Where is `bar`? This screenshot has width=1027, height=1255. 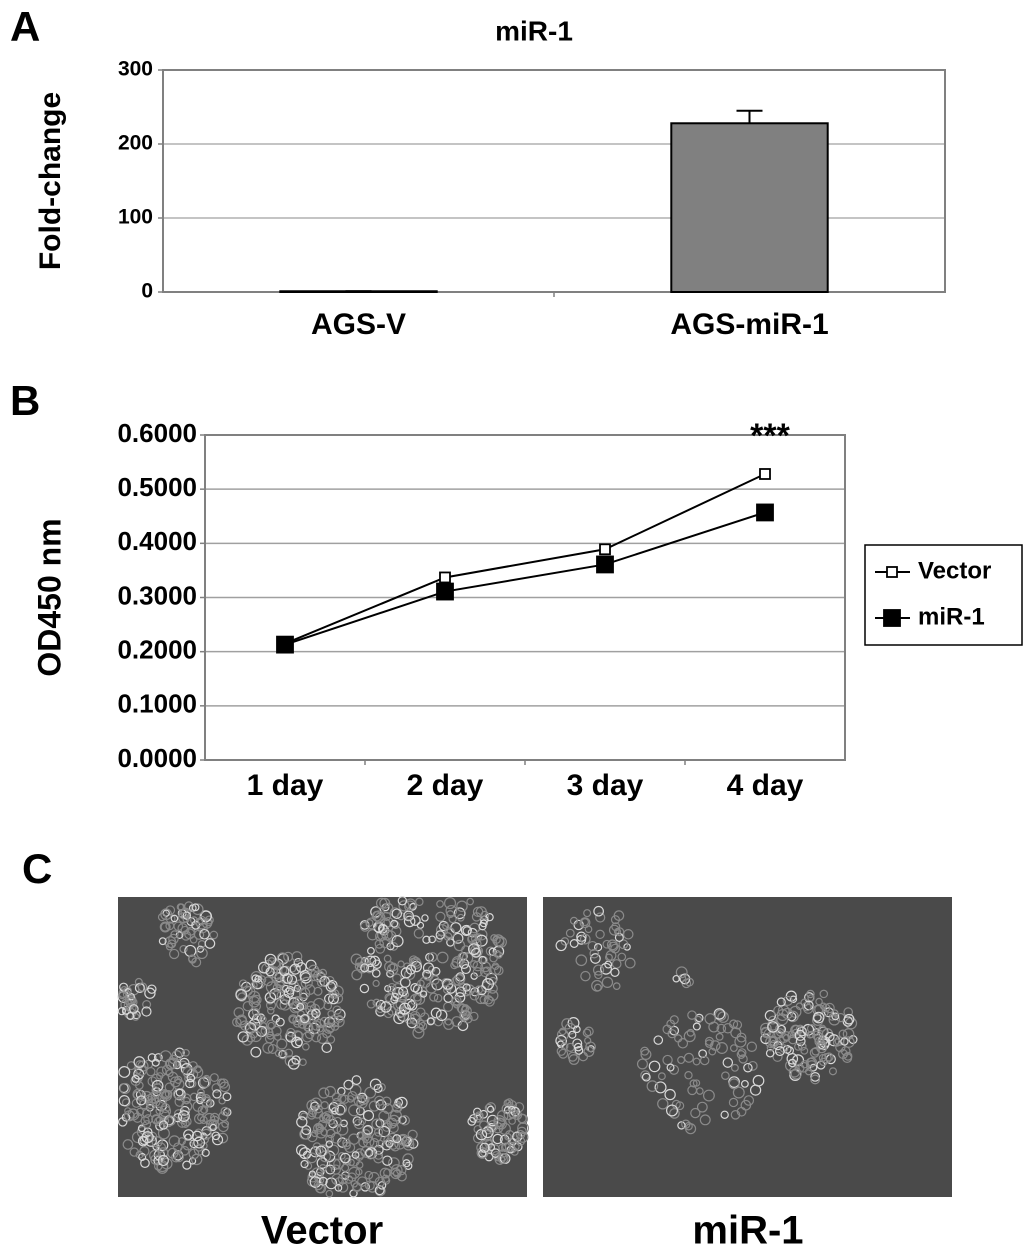 bar is located at coordinates (749, 207).